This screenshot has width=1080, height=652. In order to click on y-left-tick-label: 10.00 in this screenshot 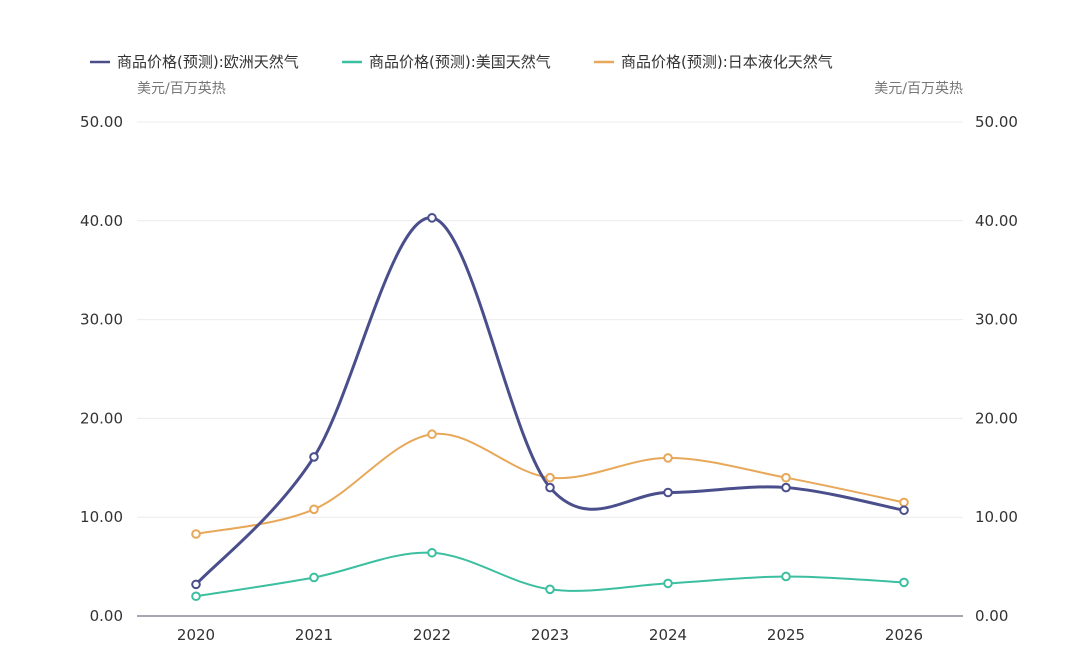, I will do `click(101, 517)`.